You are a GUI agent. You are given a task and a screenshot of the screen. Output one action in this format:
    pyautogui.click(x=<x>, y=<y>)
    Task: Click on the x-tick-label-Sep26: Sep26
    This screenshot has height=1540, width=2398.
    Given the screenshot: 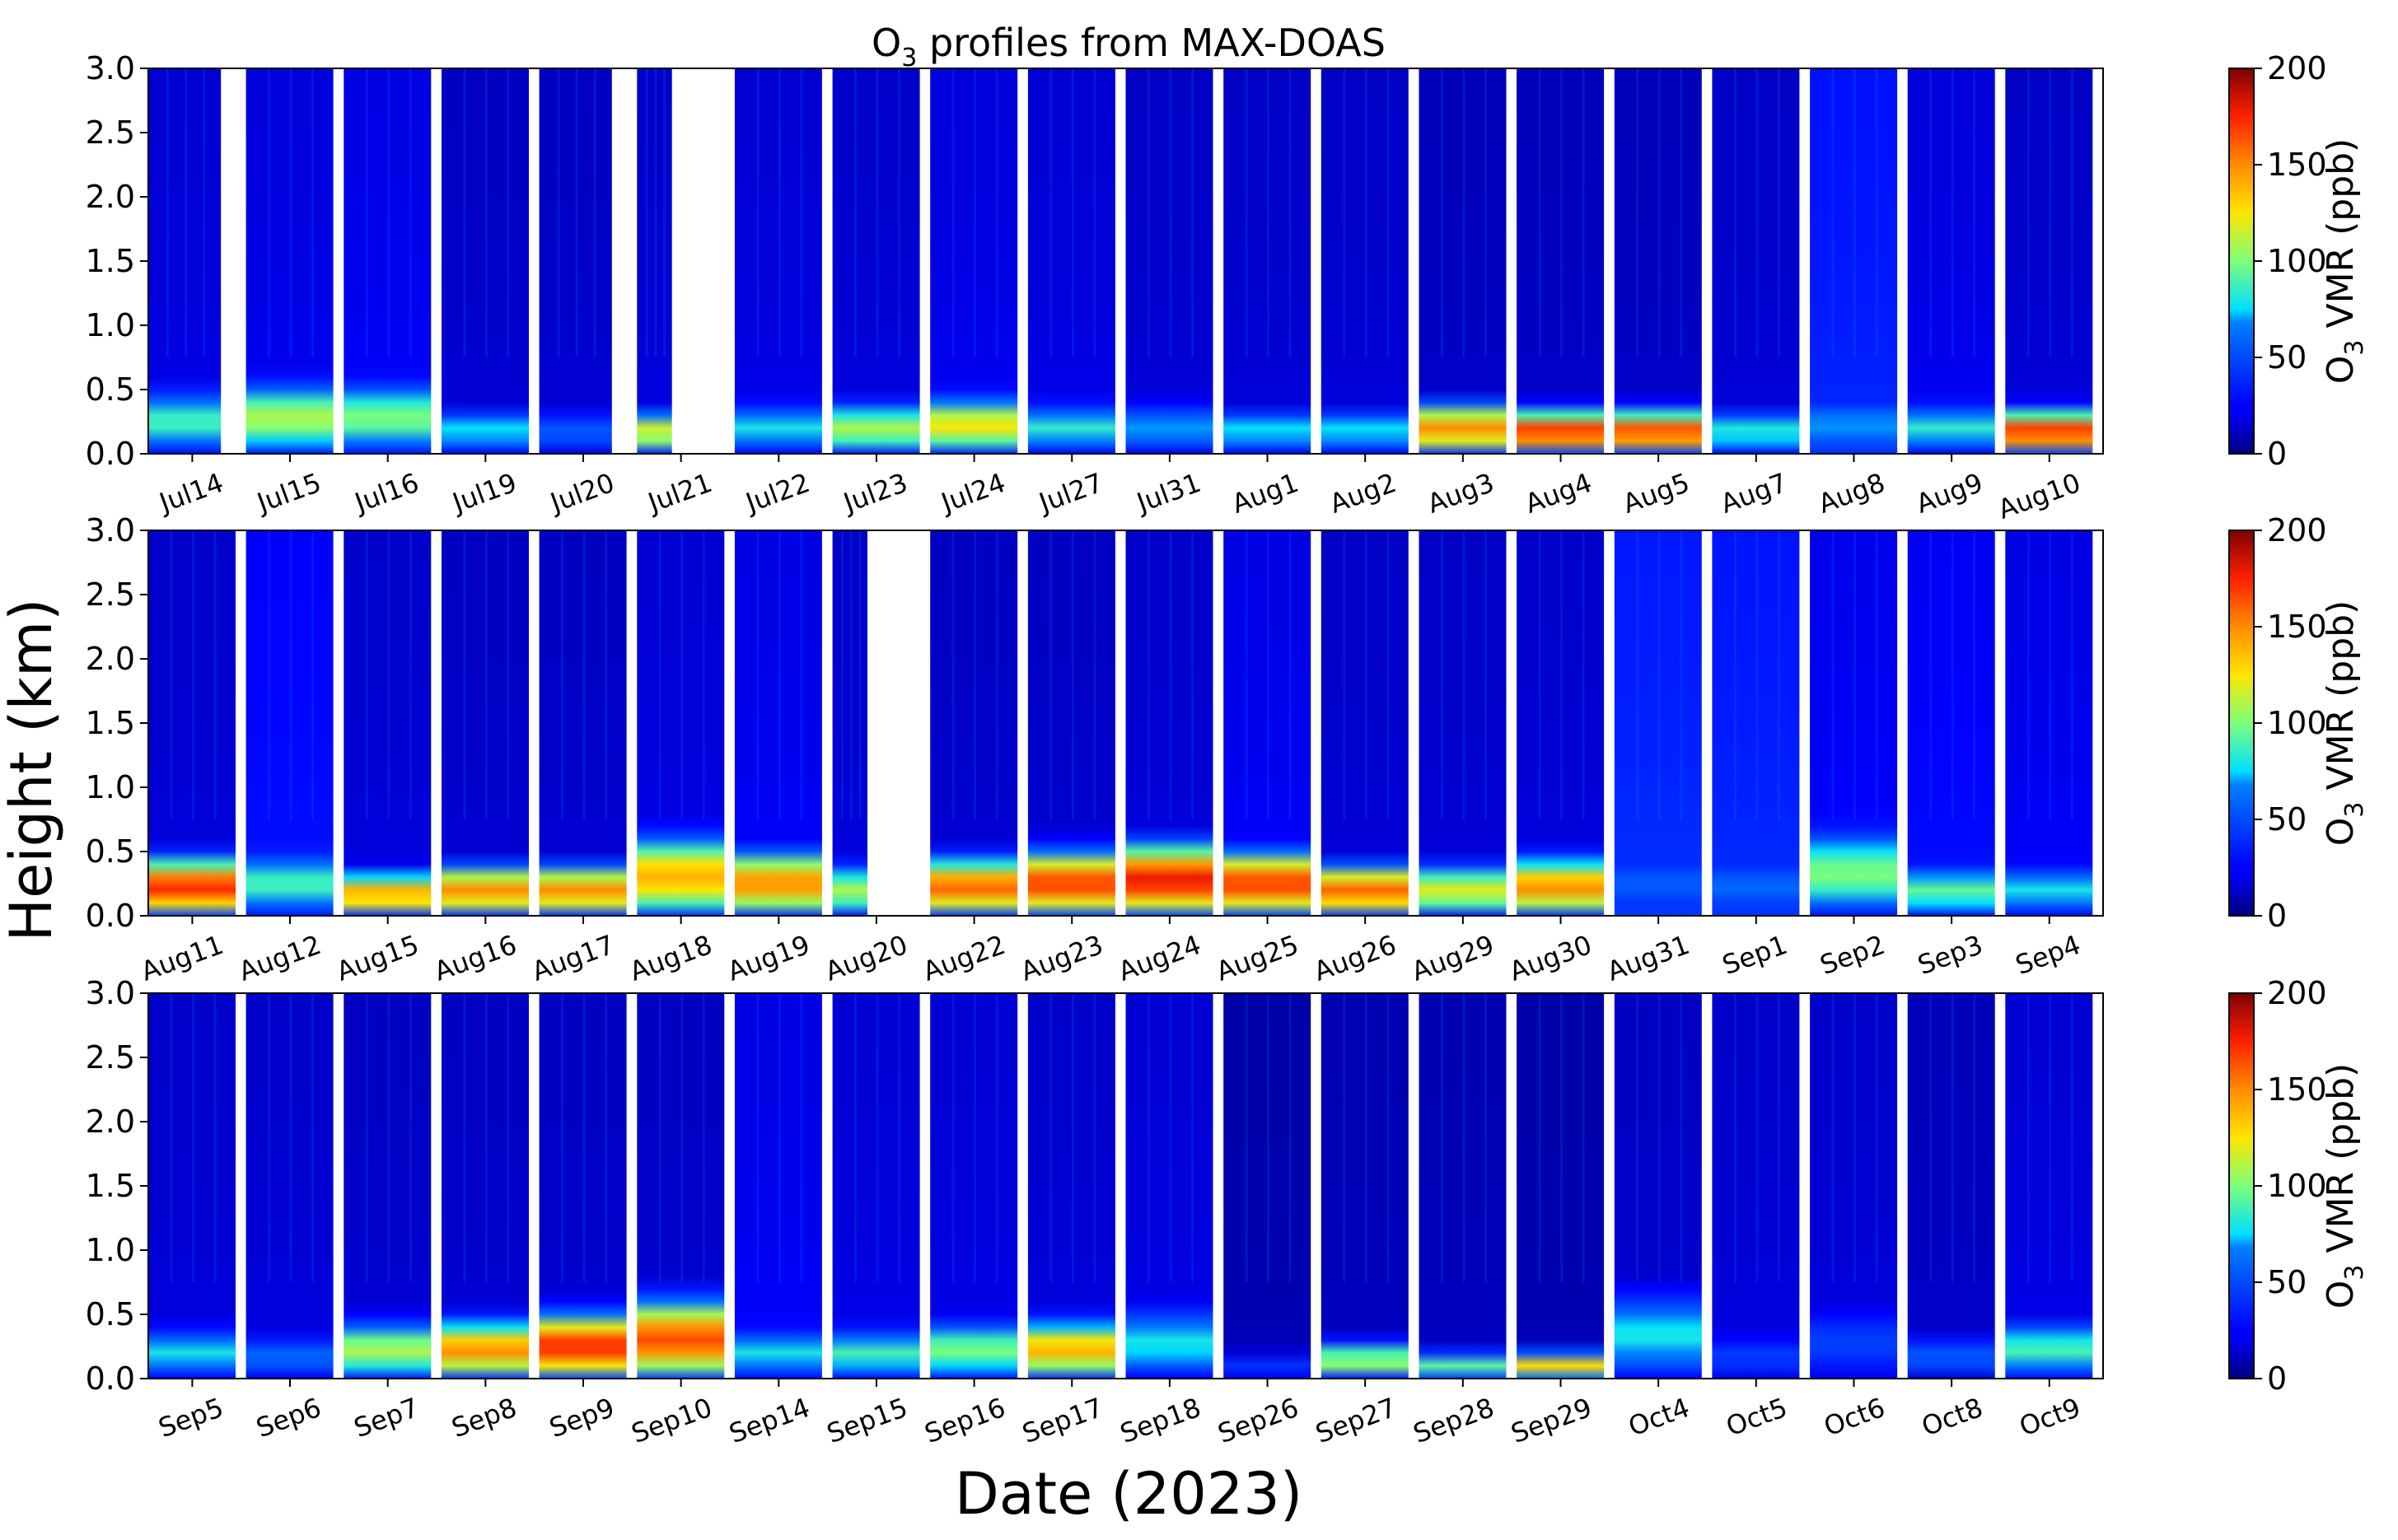 What is the action you would take?
    pyautogui.click(x=1257, y=1420)
    